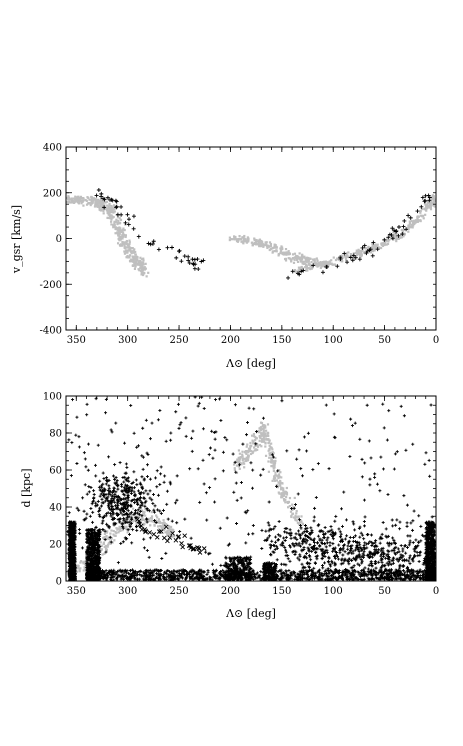 The height and width of the screenshot is (746, 463). I want to click on velocity-x-tick-label: 50, so click(384, 340).